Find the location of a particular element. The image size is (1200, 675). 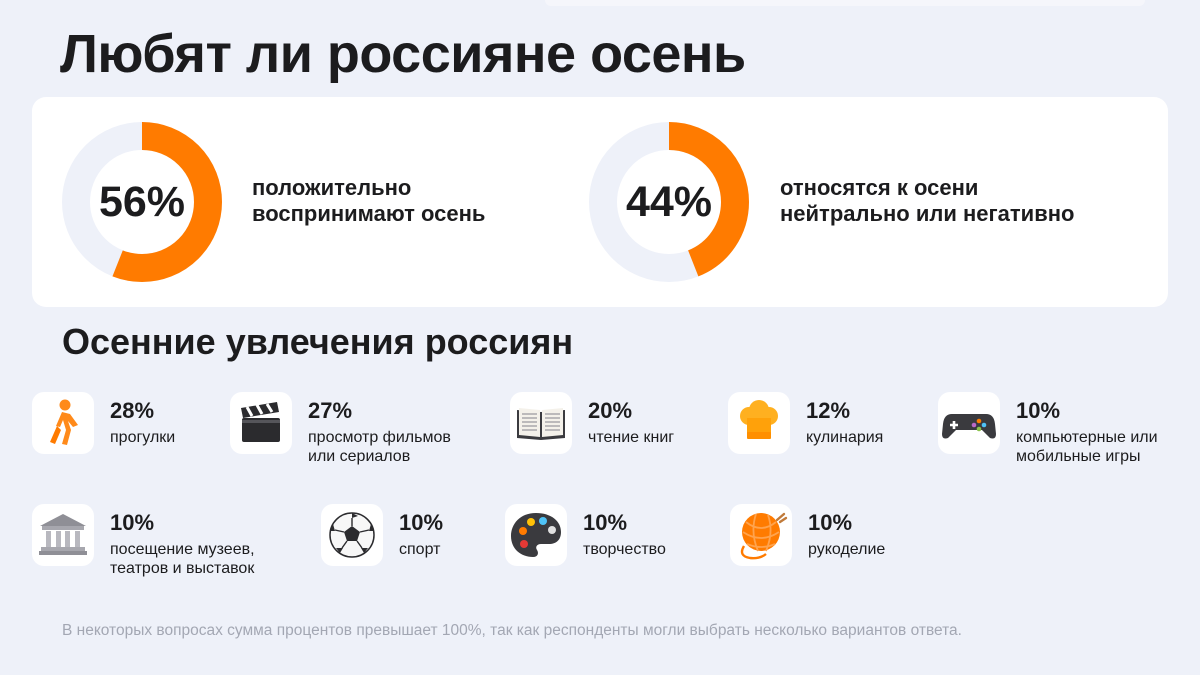

hobby-label: прогулки is located at coordinates (142, 437).